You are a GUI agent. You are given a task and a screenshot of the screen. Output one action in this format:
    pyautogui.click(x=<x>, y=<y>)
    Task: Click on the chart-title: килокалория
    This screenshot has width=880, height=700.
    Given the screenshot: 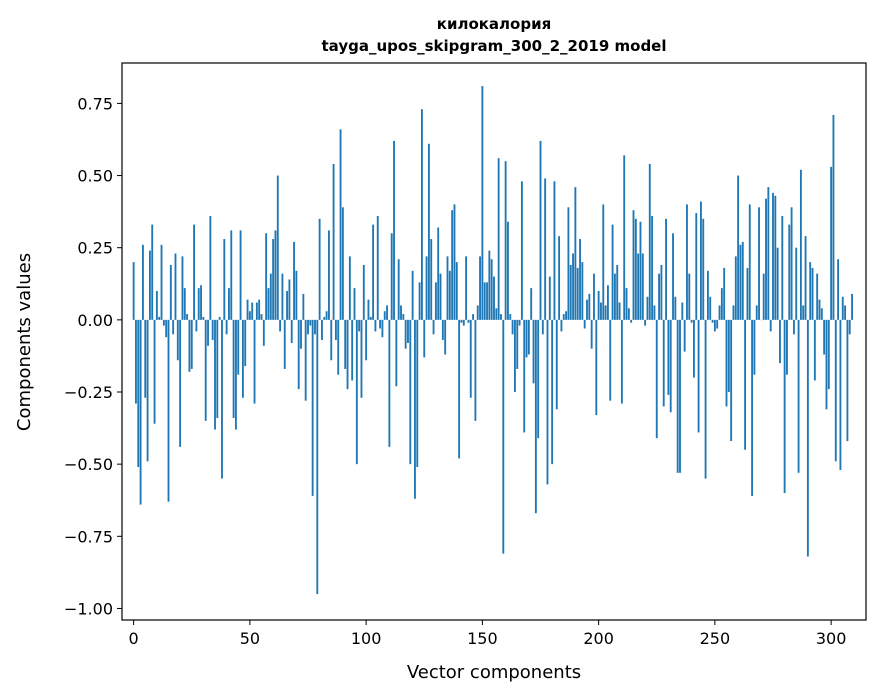 What is the action you would take?
    pyautogui.click(x=494, y=24)
    